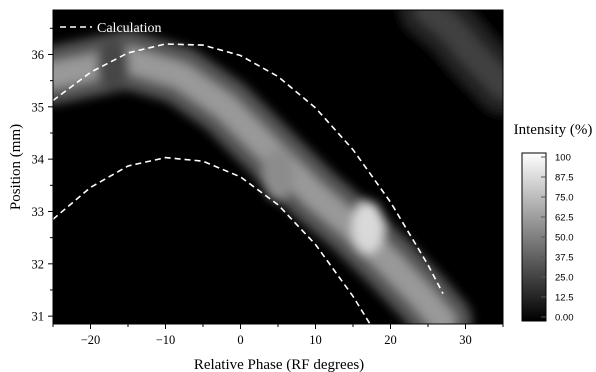 Image resolution: width=596 pixels, height=372 pixels. What do you see at coordinates (38, 107) in the screenshot?
I see `y-tick-label: 35` at bounding box center [38, 107].